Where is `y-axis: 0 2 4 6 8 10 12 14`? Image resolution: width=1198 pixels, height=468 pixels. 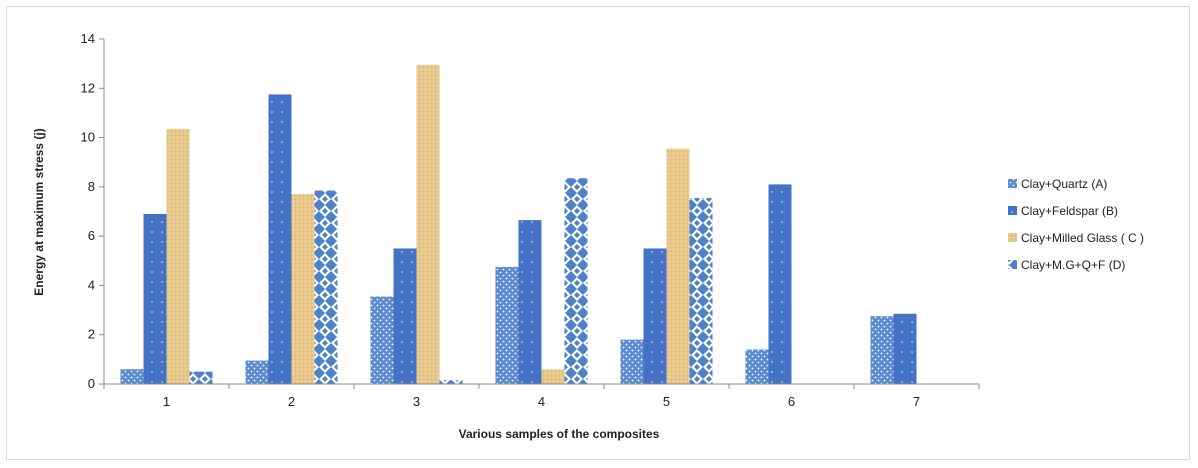
y-axis: 0 2 4 6 8 10 12 14 is located at coordinates (93, 211).